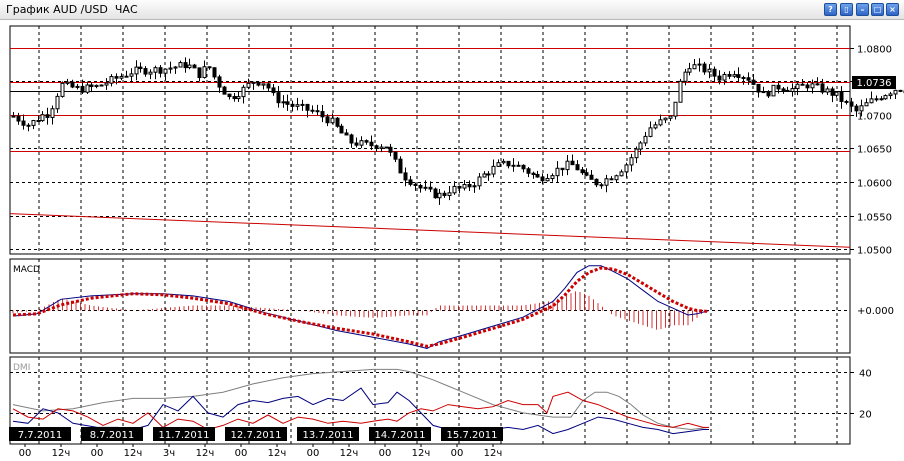 The width and height of the screenshot is (904, 461). Describe the element at coordinates (874, 150) in the screenshot. I see `price-tick-label: 1.0650` at that location.